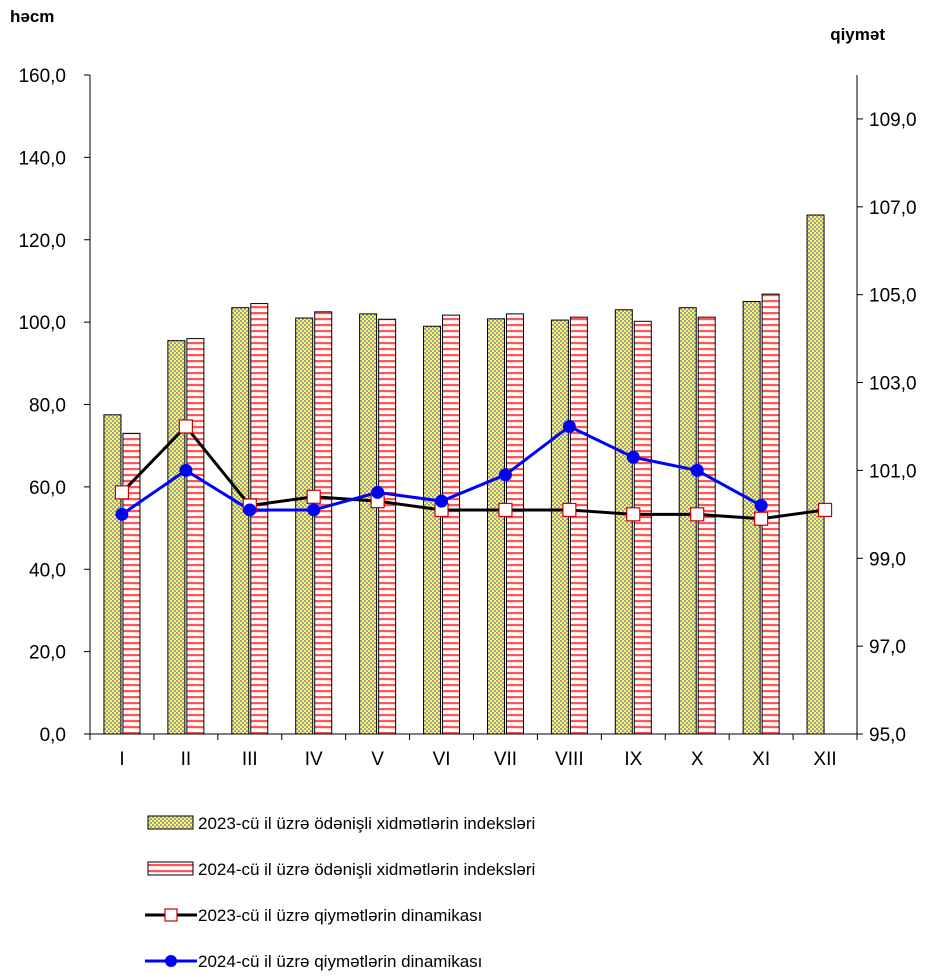 Image resolution: width=941 pixels, height=977 pixels. I want to click on left-tick-label: 100,0, so click(42, 323).